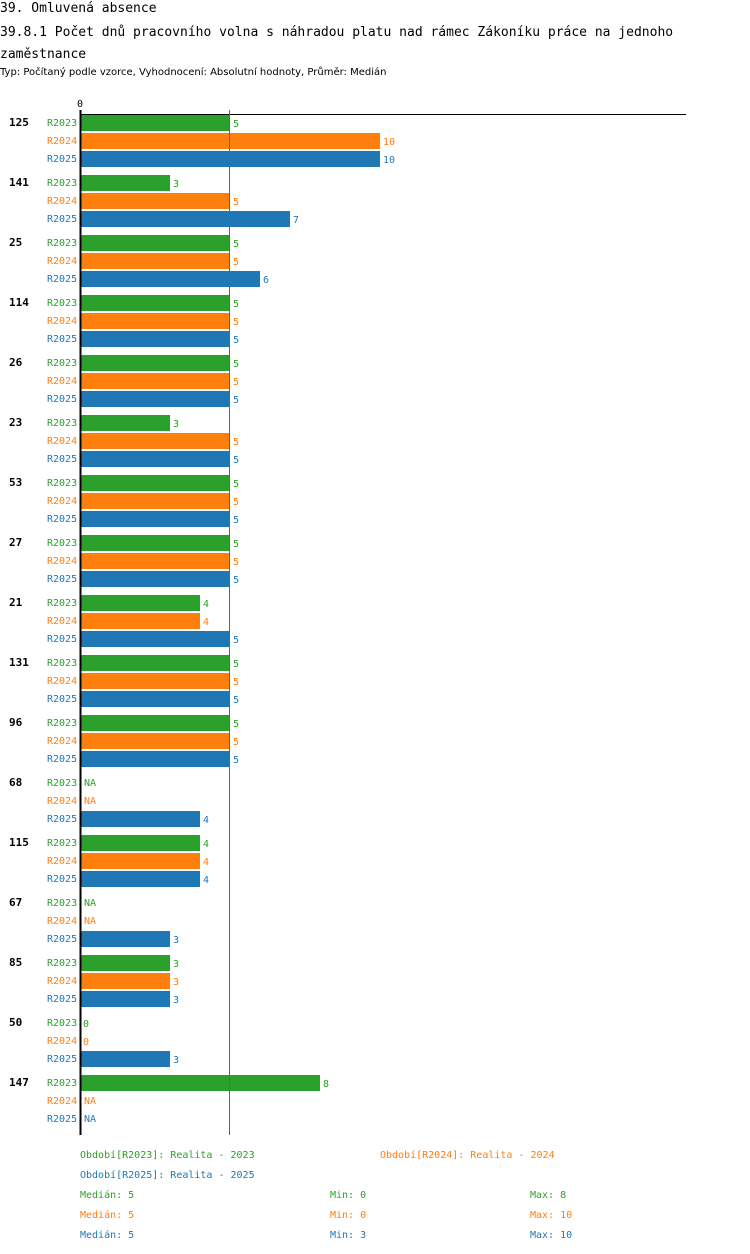 The height and width of the screenshot is (1254, 750). Describe the element at coordinates (19, 662) in the screenshot. I see `category-label: 131` at that location.